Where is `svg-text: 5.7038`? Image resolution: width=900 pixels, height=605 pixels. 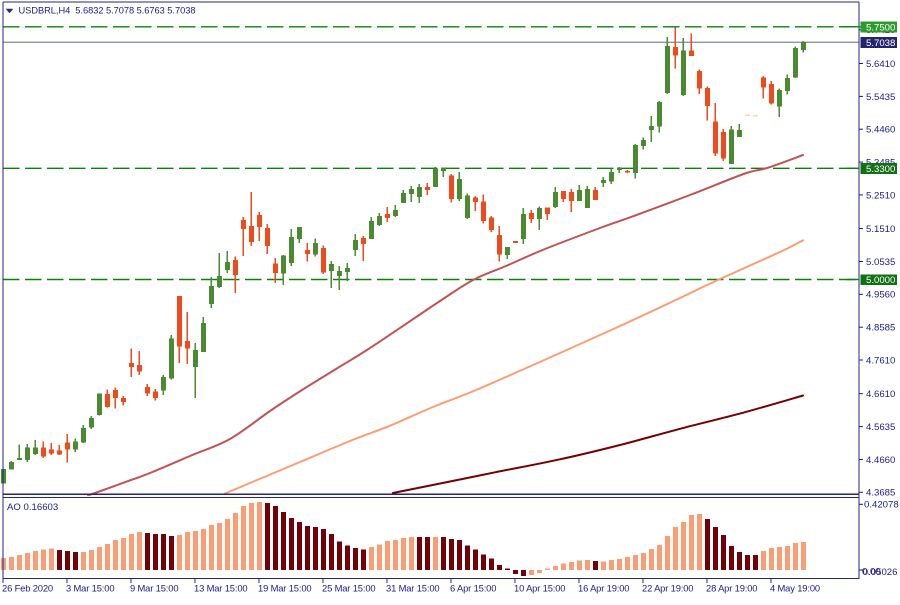
svg-text: 5.7038 is located at coordinates (880, 43).